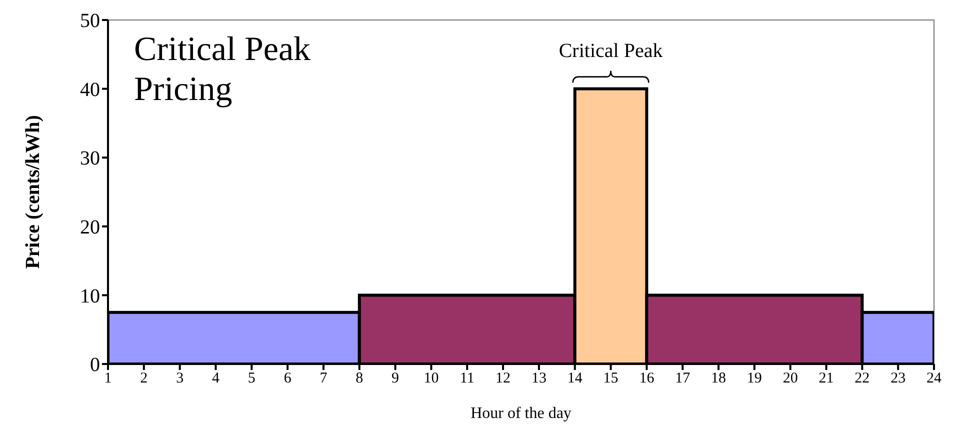  Describe the element at coordinates (95, 365) in the screenshot. I see `y-tick-label: 0` at that location.